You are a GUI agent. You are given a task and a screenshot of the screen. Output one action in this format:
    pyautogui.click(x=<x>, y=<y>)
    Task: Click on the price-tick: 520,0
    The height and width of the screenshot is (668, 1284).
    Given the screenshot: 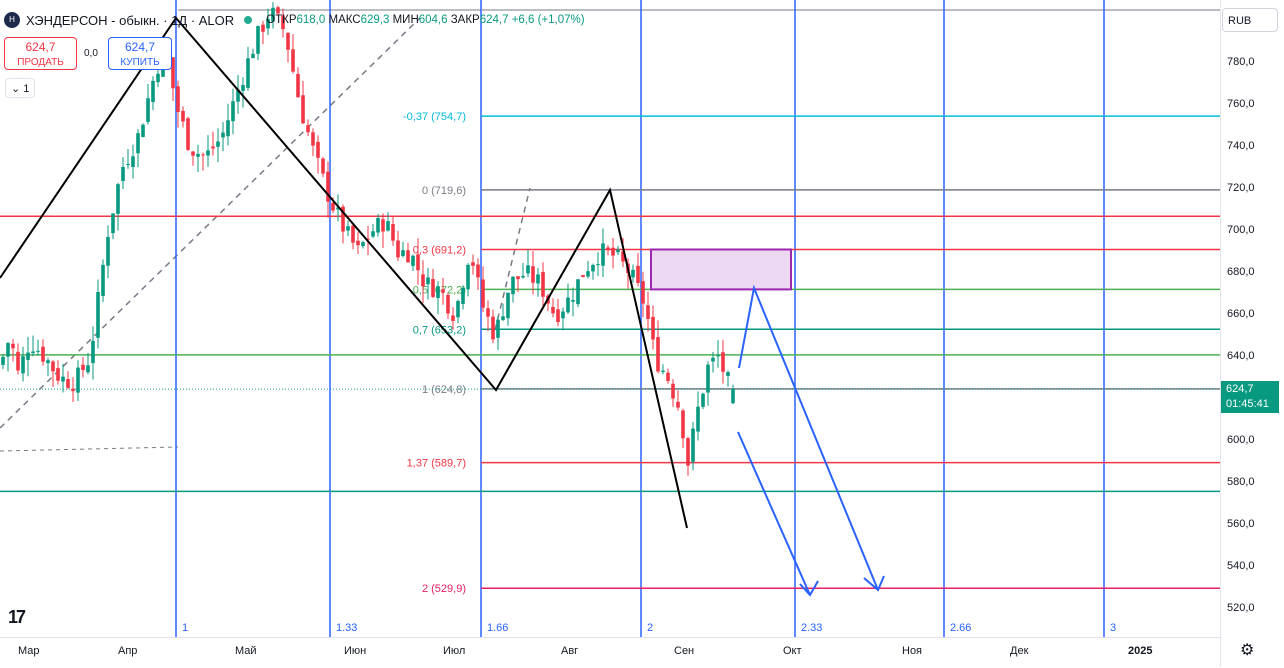 What is the action you would take?
    pyautogui.click(x=1241, y=608)
    